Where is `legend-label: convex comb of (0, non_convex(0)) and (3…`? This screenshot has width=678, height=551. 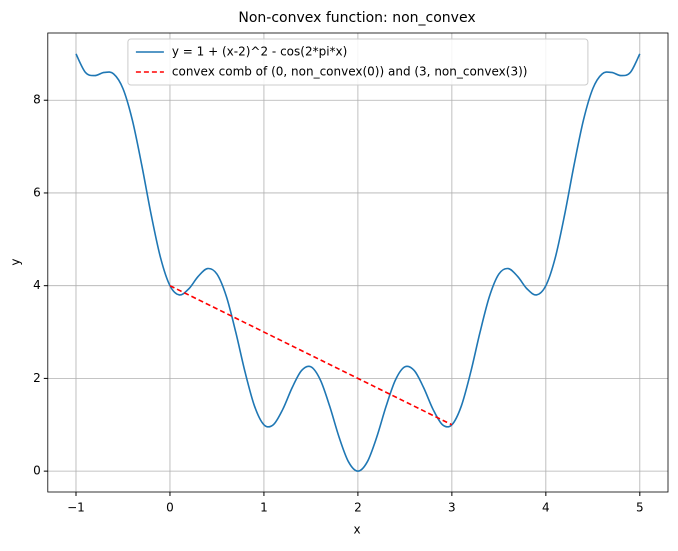
legend-label: convex comb of (0, non_convex(0)) and (3… is located at coordinates (350, 72).